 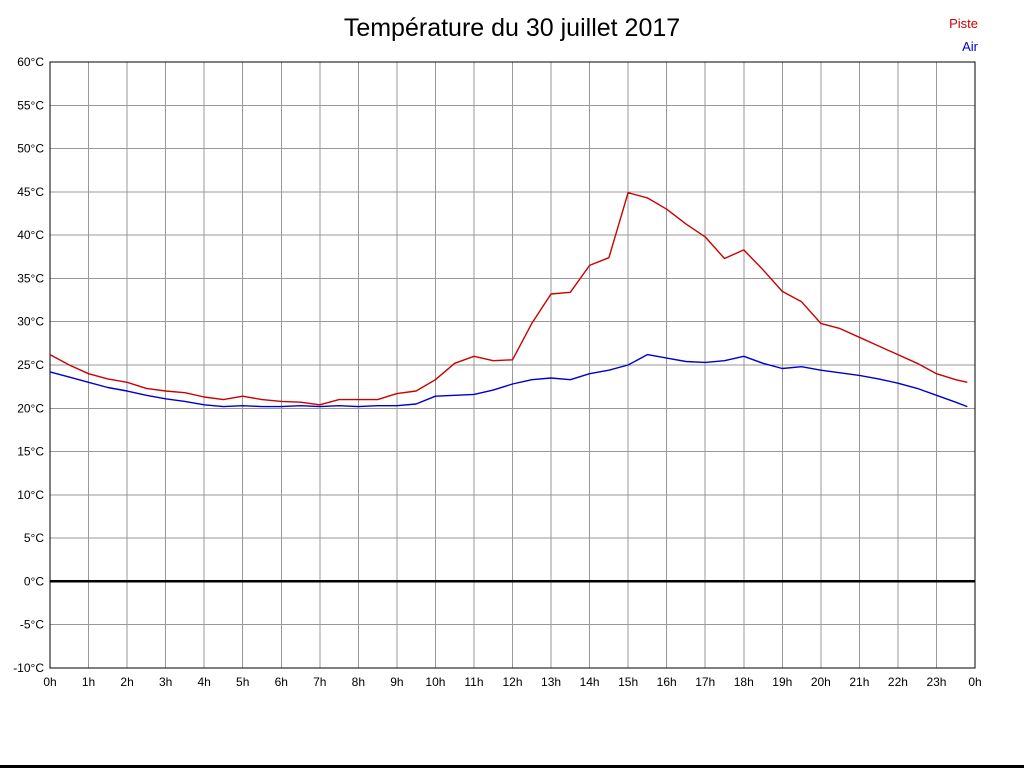 What do you see at coordinates (667, 682) in the screenshot?
I see `svg-text: 16h` at bounding box center [667, 682].